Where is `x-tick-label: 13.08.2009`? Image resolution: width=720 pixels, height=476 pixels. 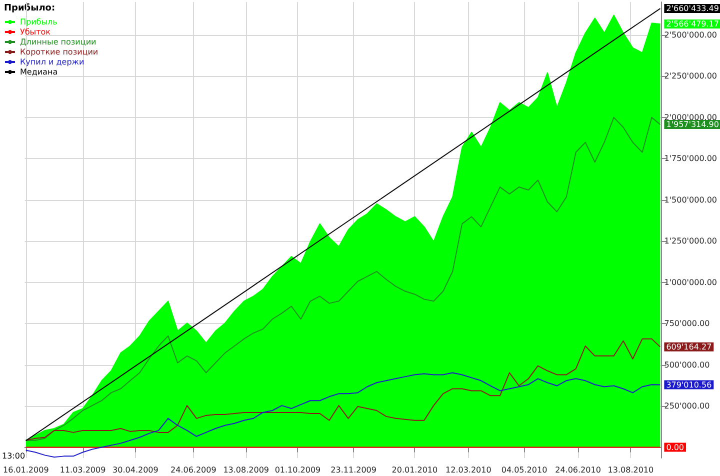 x-tick-label: 13.08.2009 is located at coordinates (246, 470).